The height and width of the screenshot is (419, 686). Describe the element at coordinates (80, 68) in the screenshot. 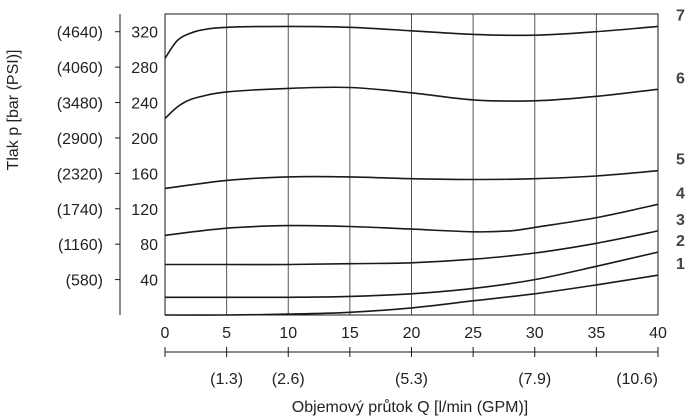

I see `psi-tick-label: (4060)` at that location.